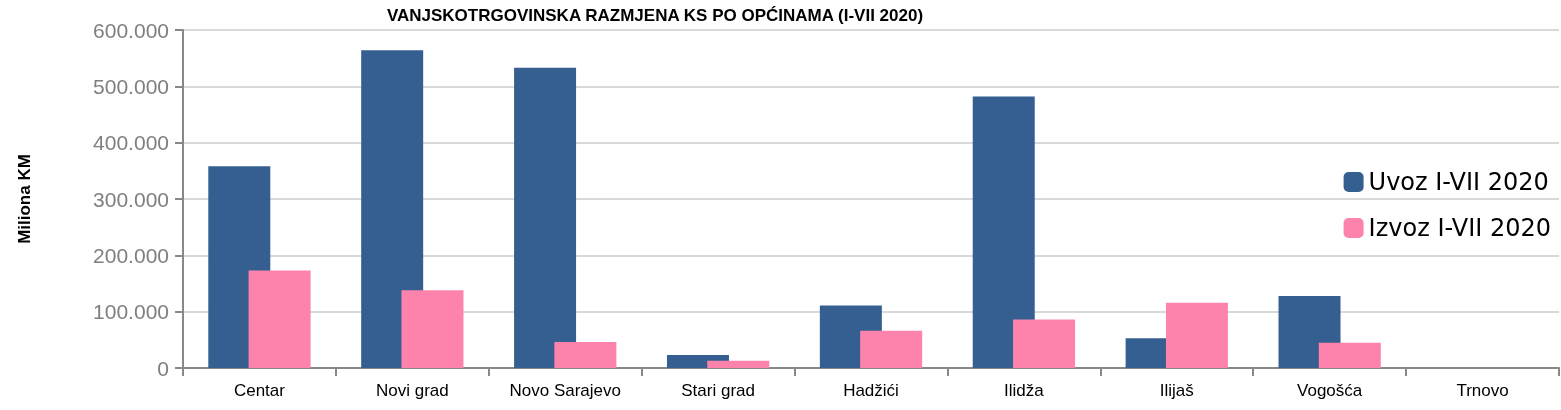 Image resolution: width=1561 pixels, height=410 pixels. Describe the element at coordinates (871, 390) in the screenshot. I see `x-tick-label: Hadžići` at that location.